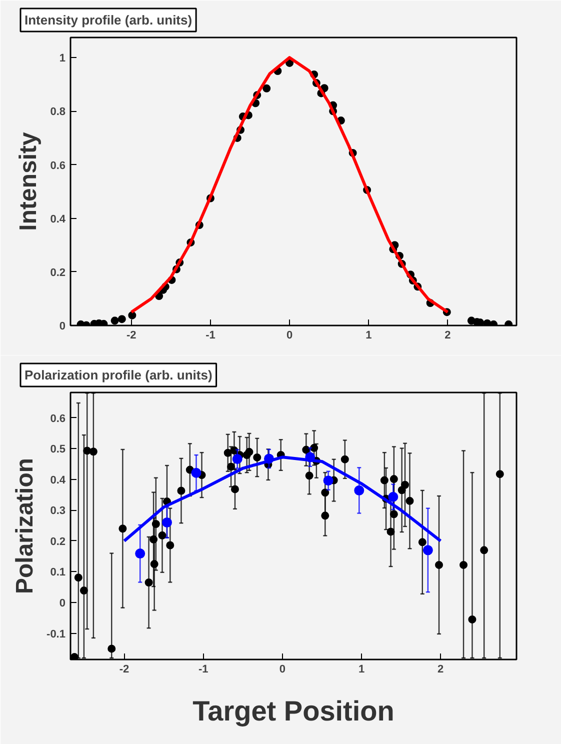 Image resolution: width=561 pixels, height=744 pixels. I want to click on chart-title: Intensity profile (arb. units), so click(108, 20).